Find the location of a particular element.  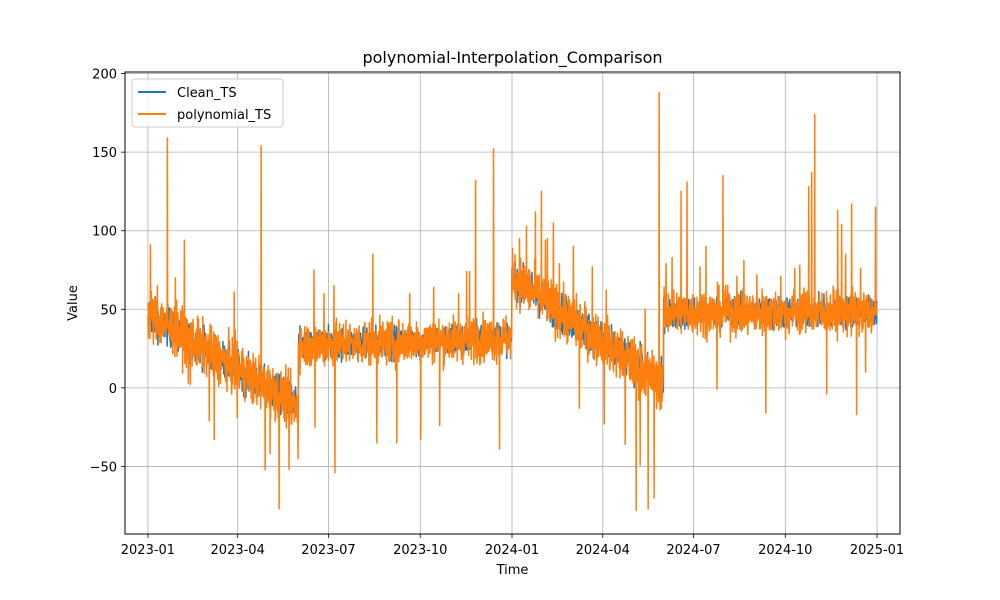

y-tick-label: 100 is located at coordinates (104, 232).